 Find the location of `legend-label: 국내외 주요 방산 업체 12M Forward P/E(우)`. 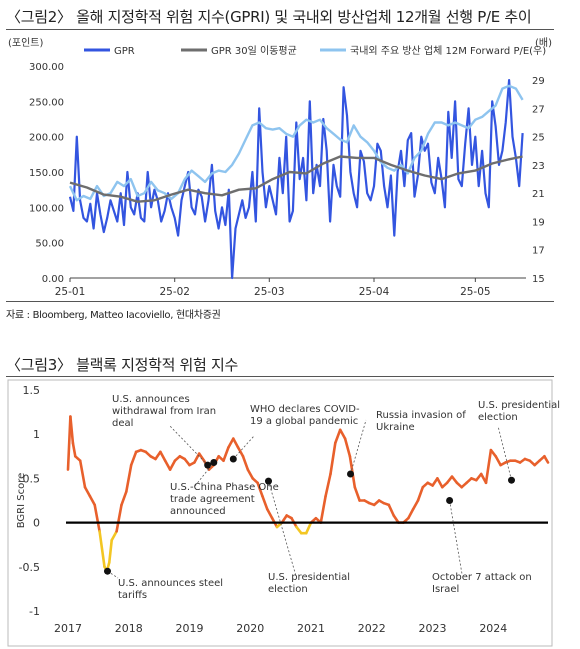

legend-label: 국내외 주요 방산 업체 12M Forward P/E(우) is located at coordinates (448, 50).